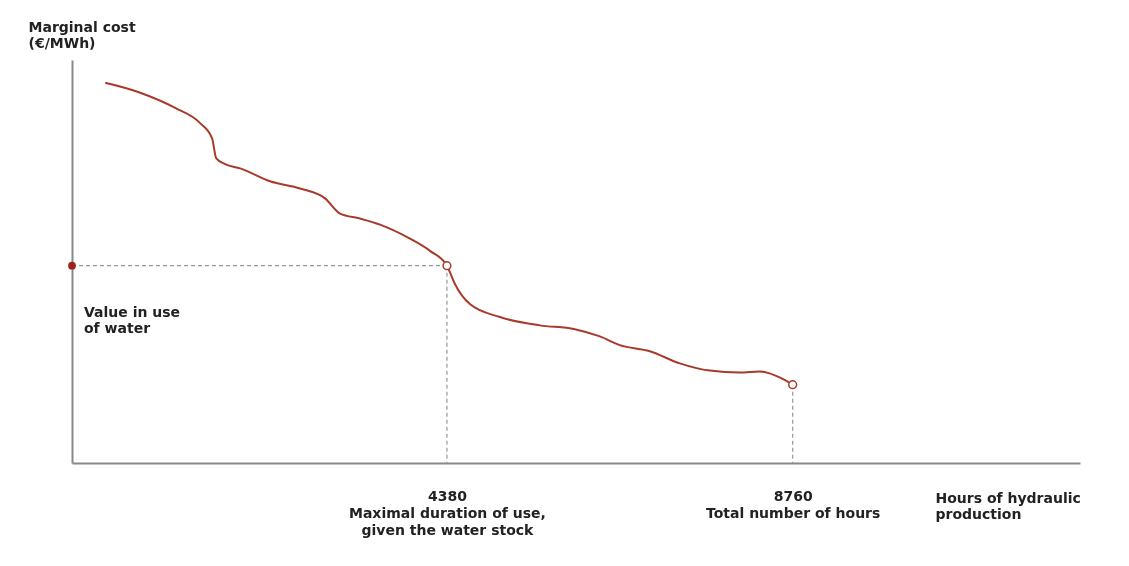 This screenshot has width=1129, height=566. What do you see at coordinates (82, 34) in the screenshot?
I see `y-axis-title: Marginal cost (€/MWh)` at bounding box center [82, 34].